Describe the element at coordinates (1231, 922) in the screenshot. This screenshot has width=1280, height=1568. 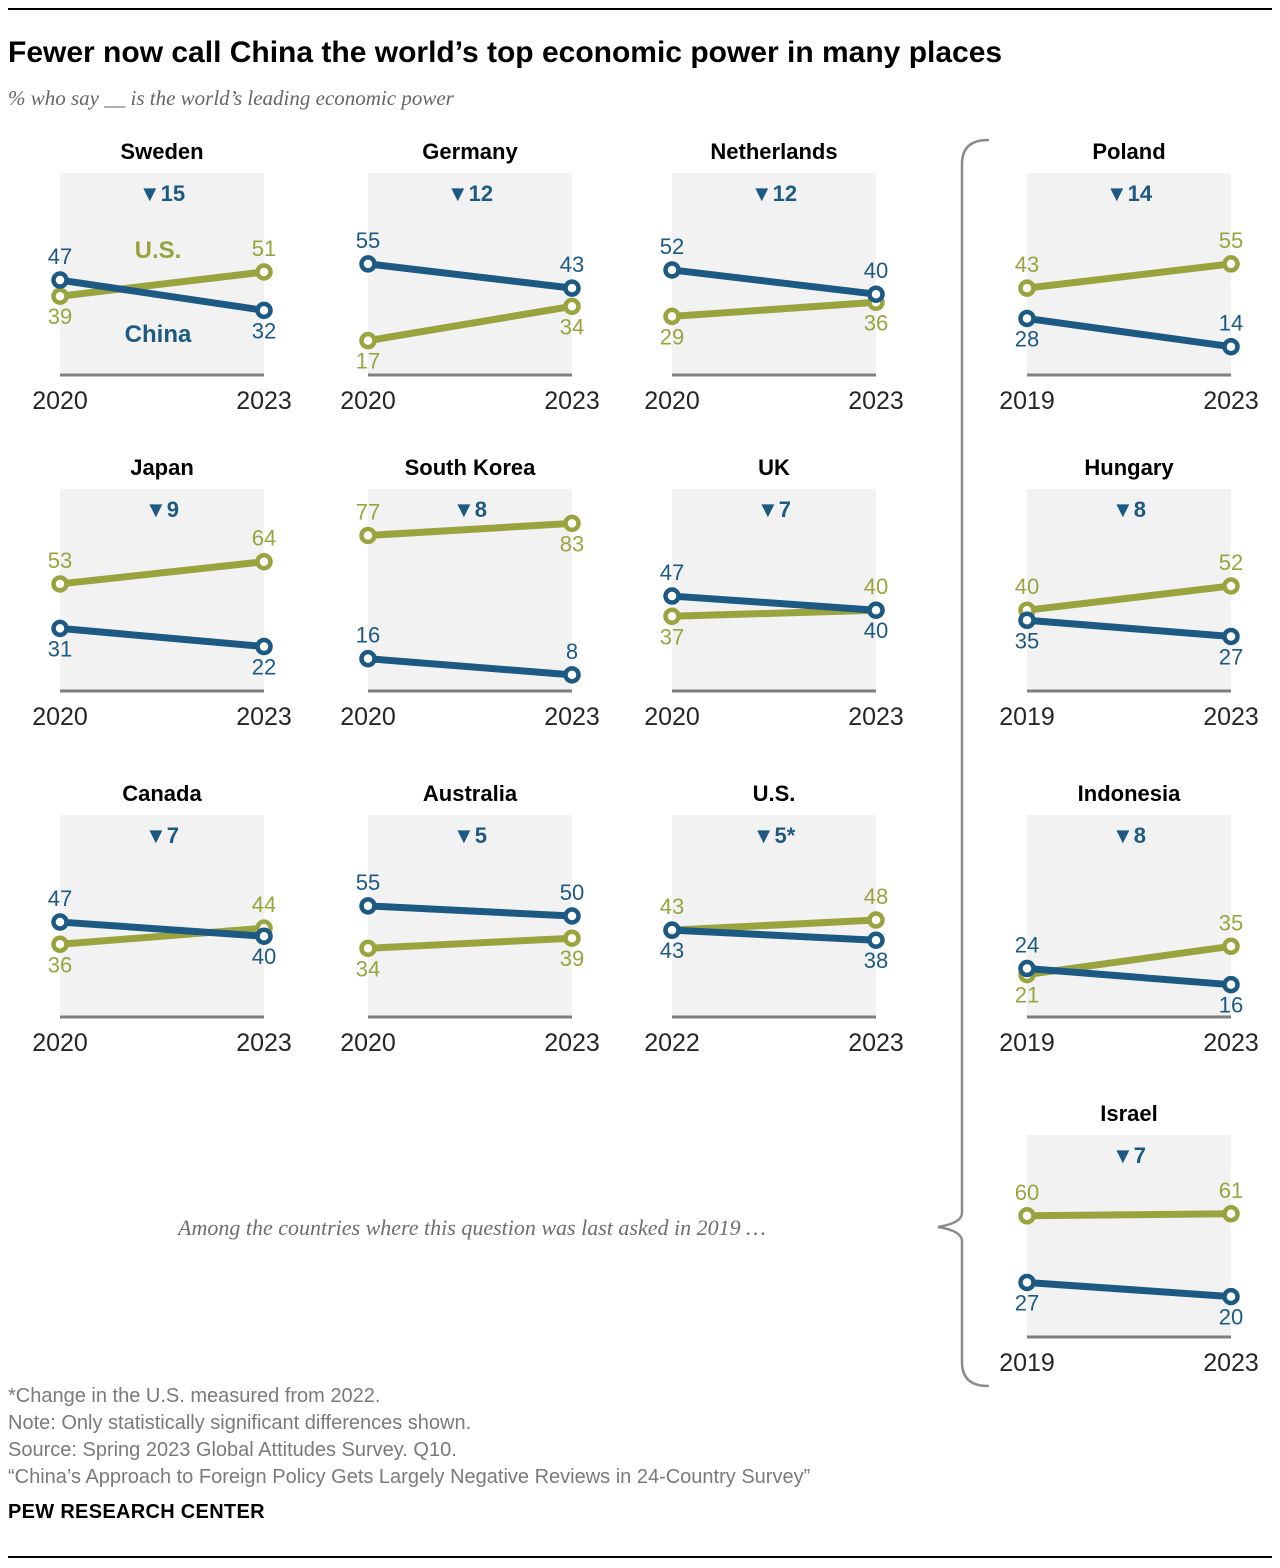
I see `value-label-us: 35` at that location.